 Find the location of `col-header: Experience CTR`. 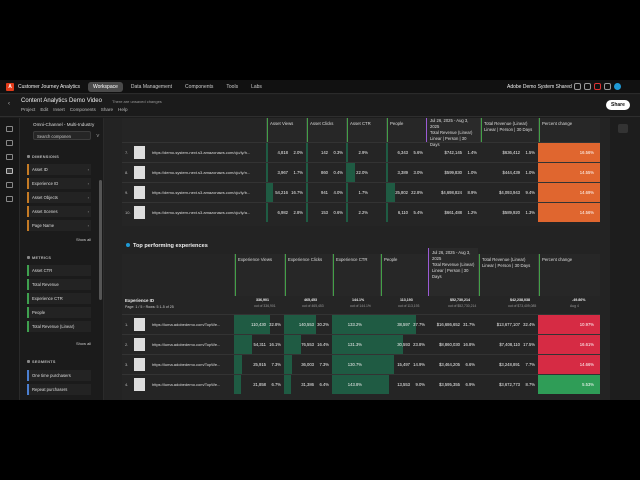

col-header: Experience CTR is located at coordinates (356, 275).